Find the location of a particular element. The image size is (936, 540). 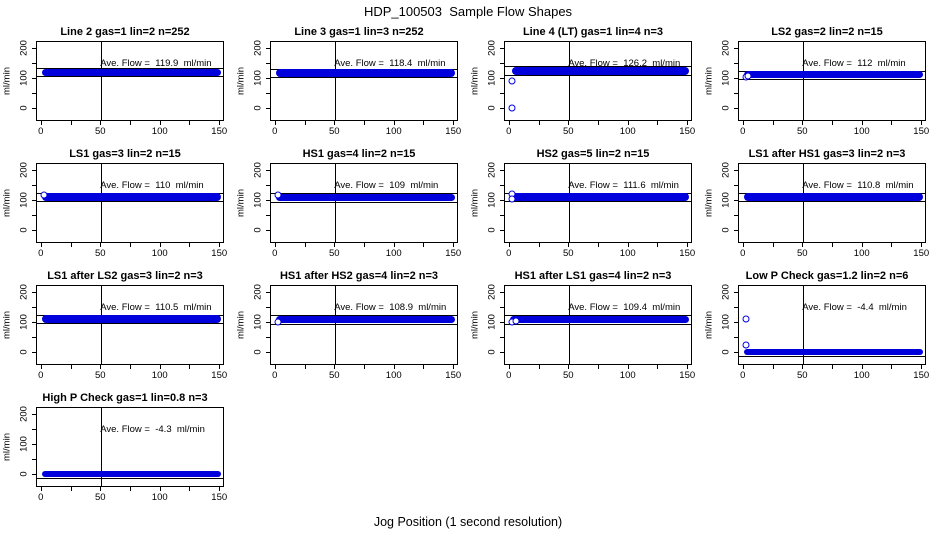

figure-title: HDP_100503 Sample Flow Shapes is located at coordinates (468, 11).